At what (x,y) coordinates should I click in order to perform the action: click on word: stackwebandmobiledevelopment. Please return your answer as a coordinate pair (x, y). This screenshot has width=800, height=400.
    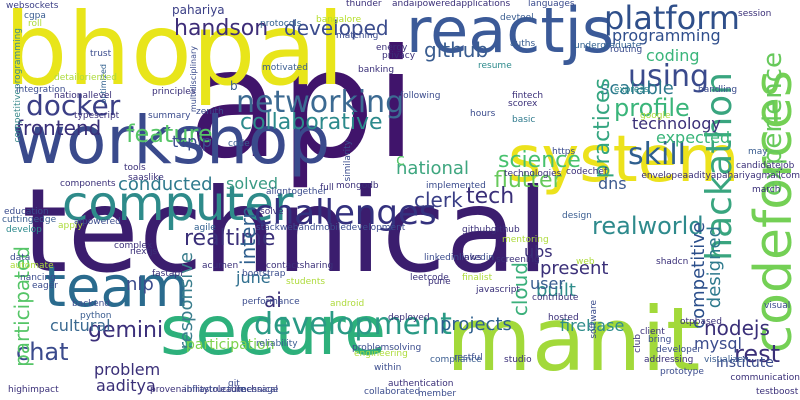
    Looking at the image, I should click on (331, 228).